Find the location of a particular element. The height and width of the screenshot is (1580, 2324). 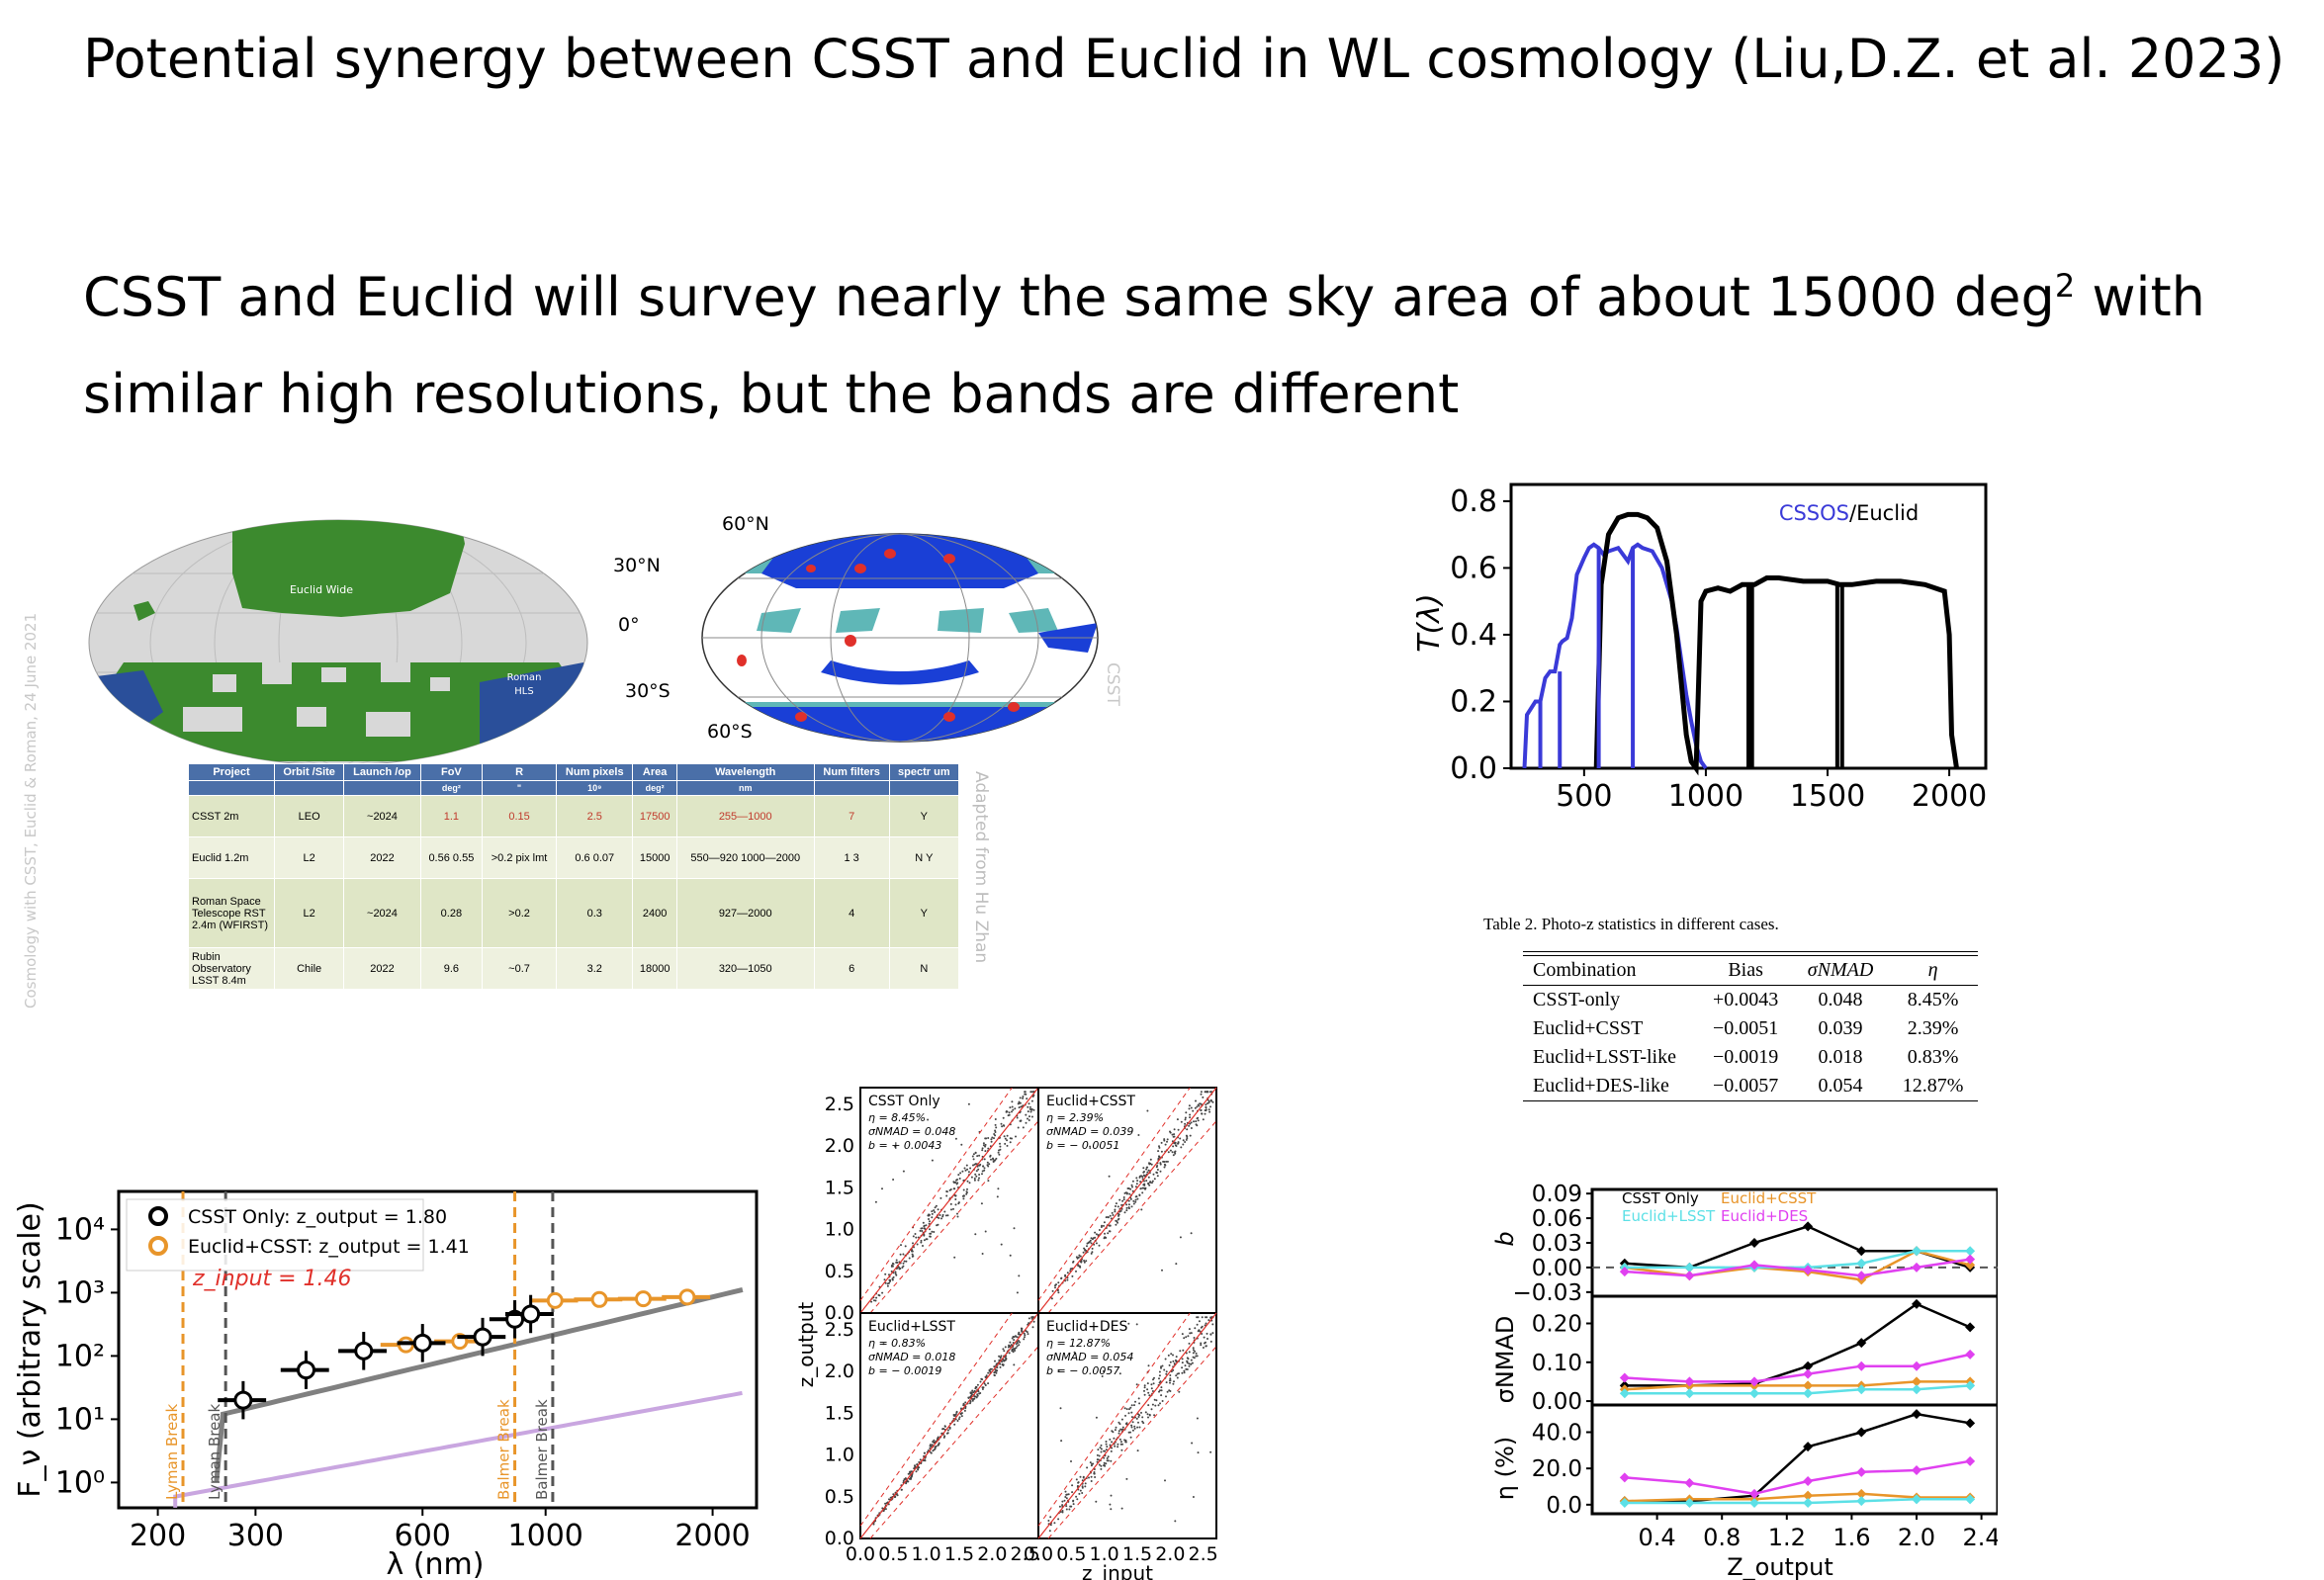

proj-cell: 7 is located at coordinates (851, 816).